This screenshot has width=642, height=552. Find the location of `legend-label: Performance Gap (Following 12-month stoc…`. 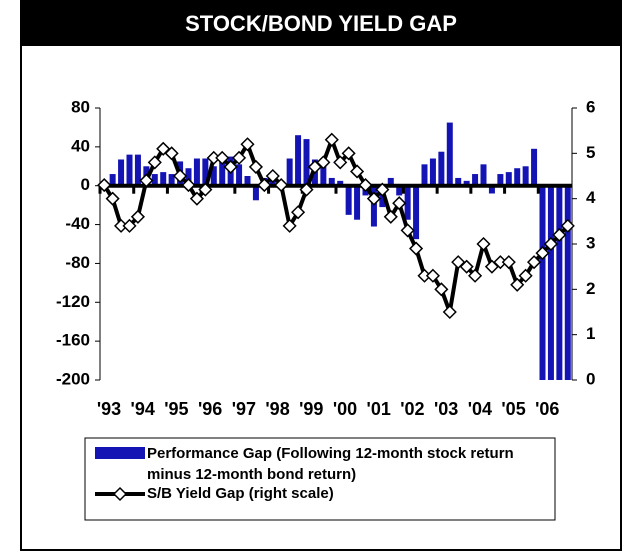

legend-label: Performance Gap (Following 12-month stoc… is located at coordinates (330, 464).